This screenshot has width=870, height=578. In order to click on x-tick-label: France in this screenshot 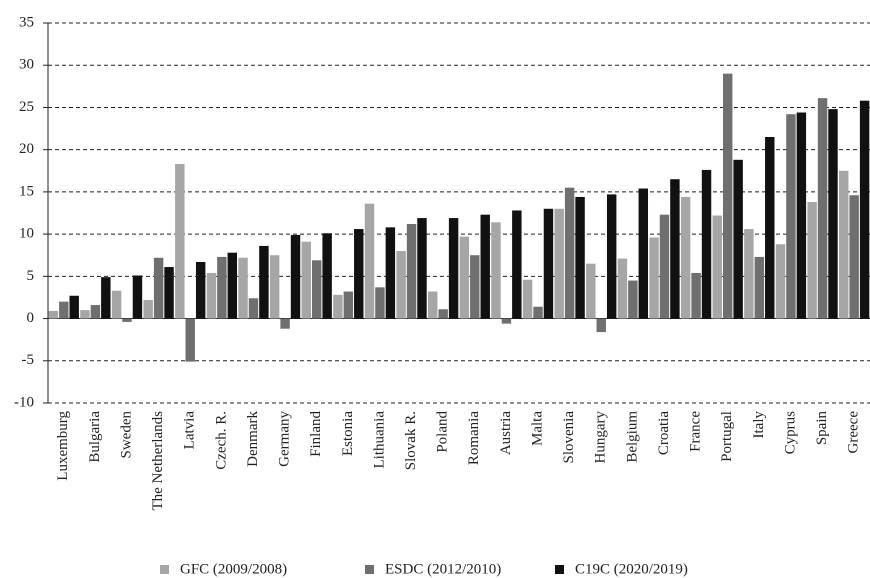, I will do `click(696, 431)`.